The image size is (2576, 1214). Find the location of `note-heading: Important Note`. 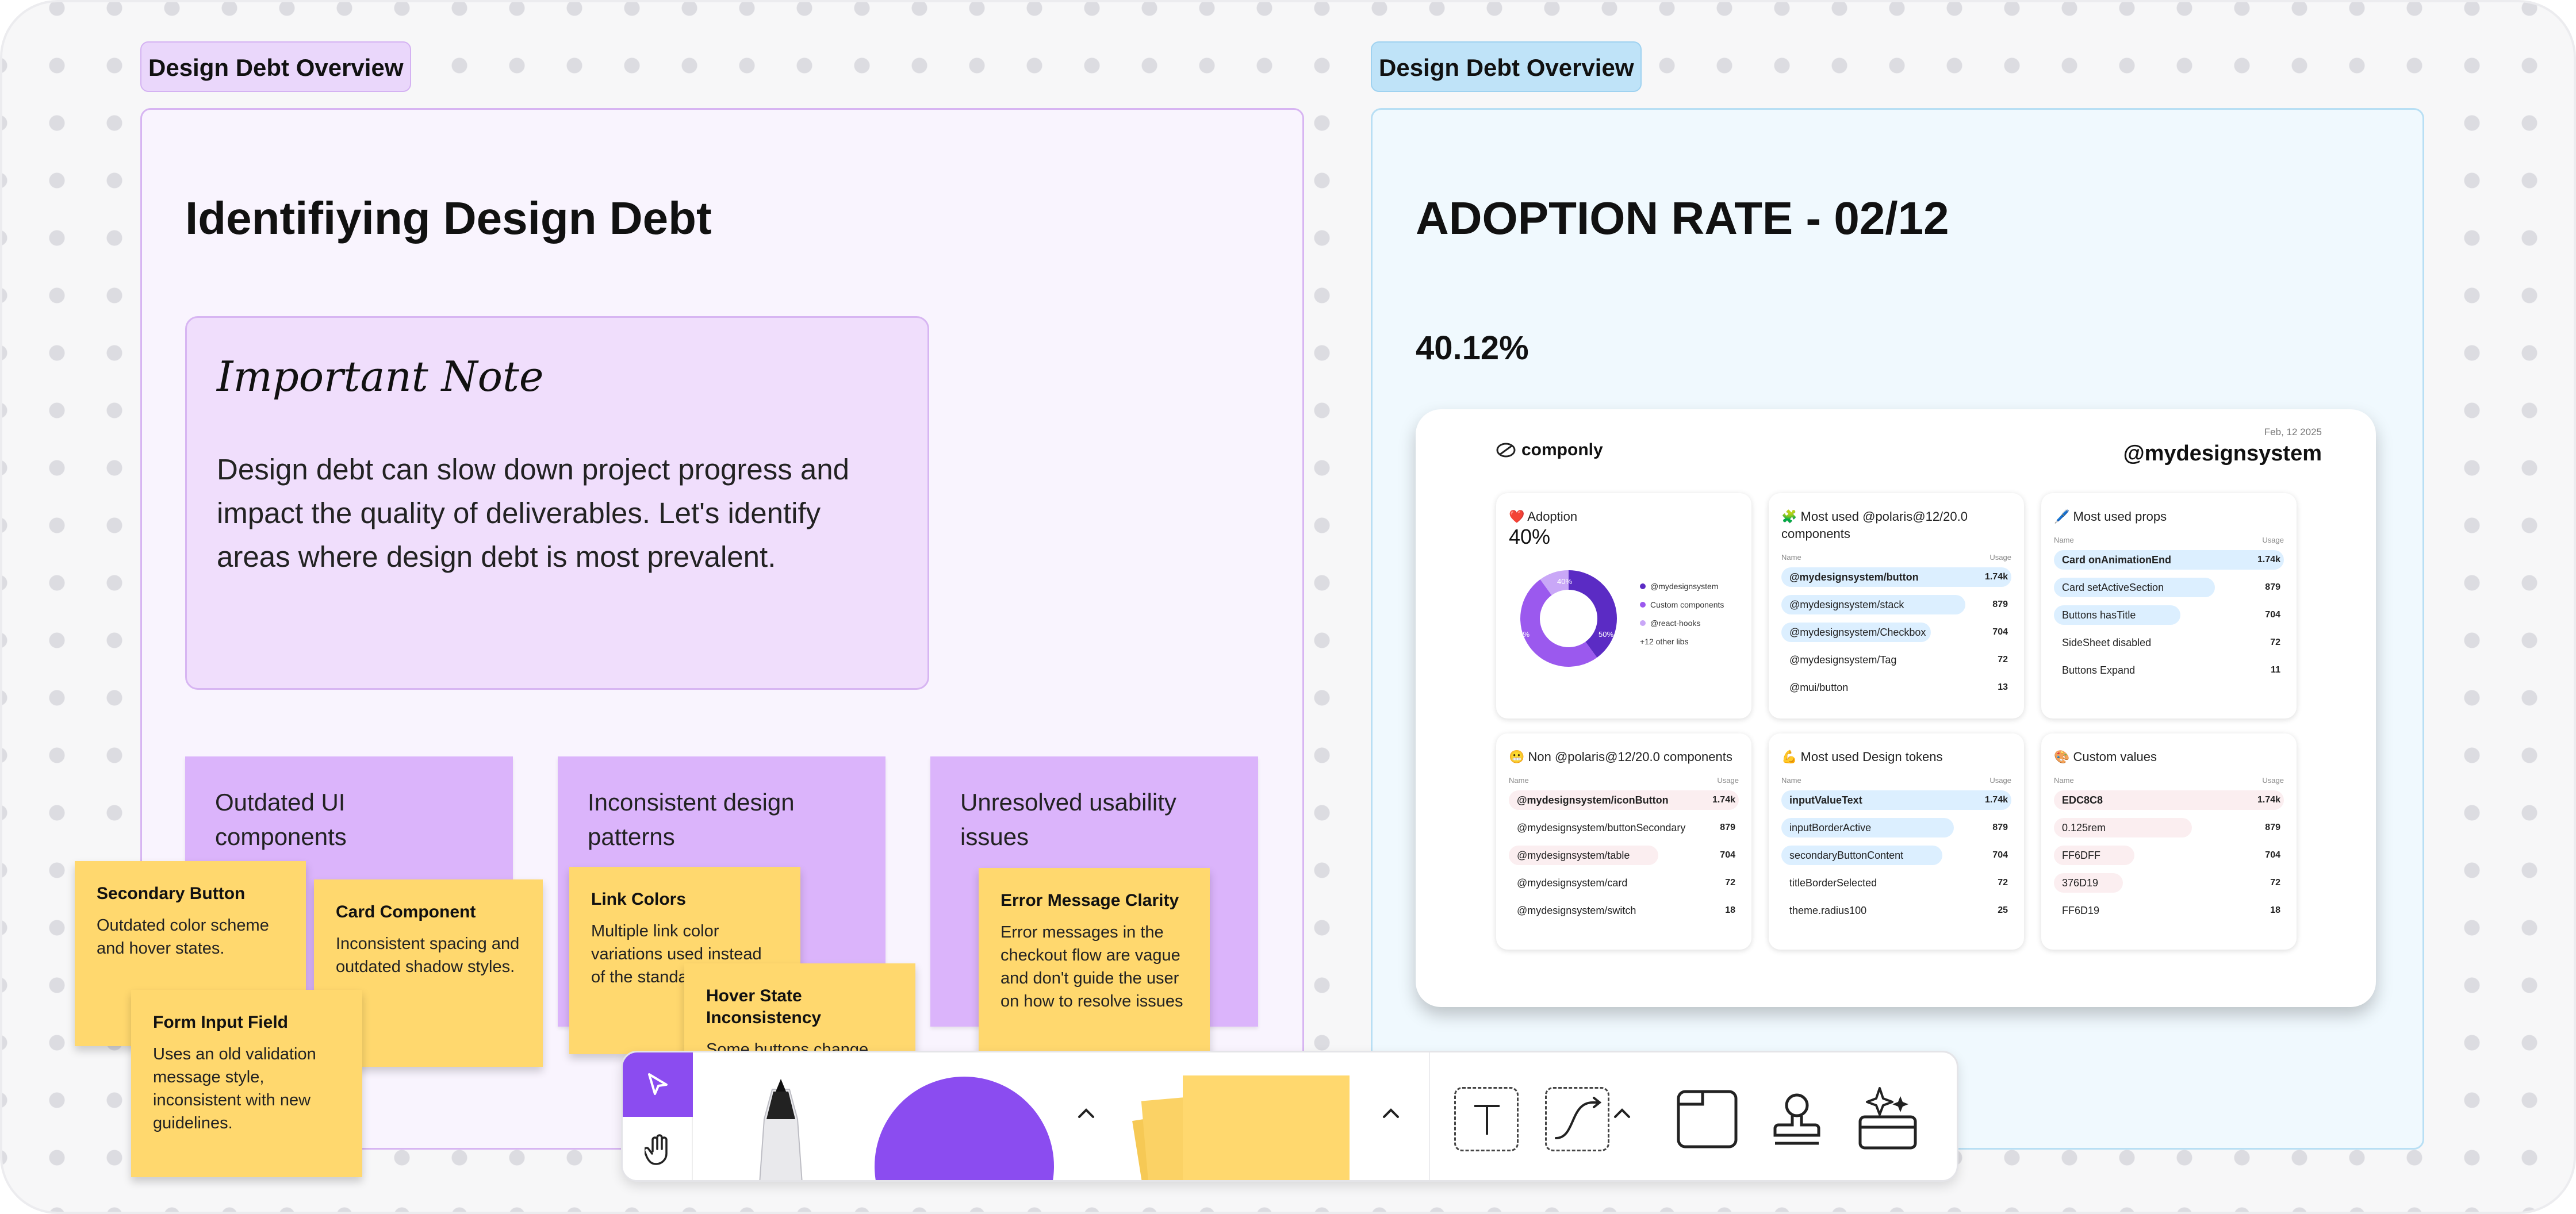

note-heading: Important Note is located at coordinates (380, 376).